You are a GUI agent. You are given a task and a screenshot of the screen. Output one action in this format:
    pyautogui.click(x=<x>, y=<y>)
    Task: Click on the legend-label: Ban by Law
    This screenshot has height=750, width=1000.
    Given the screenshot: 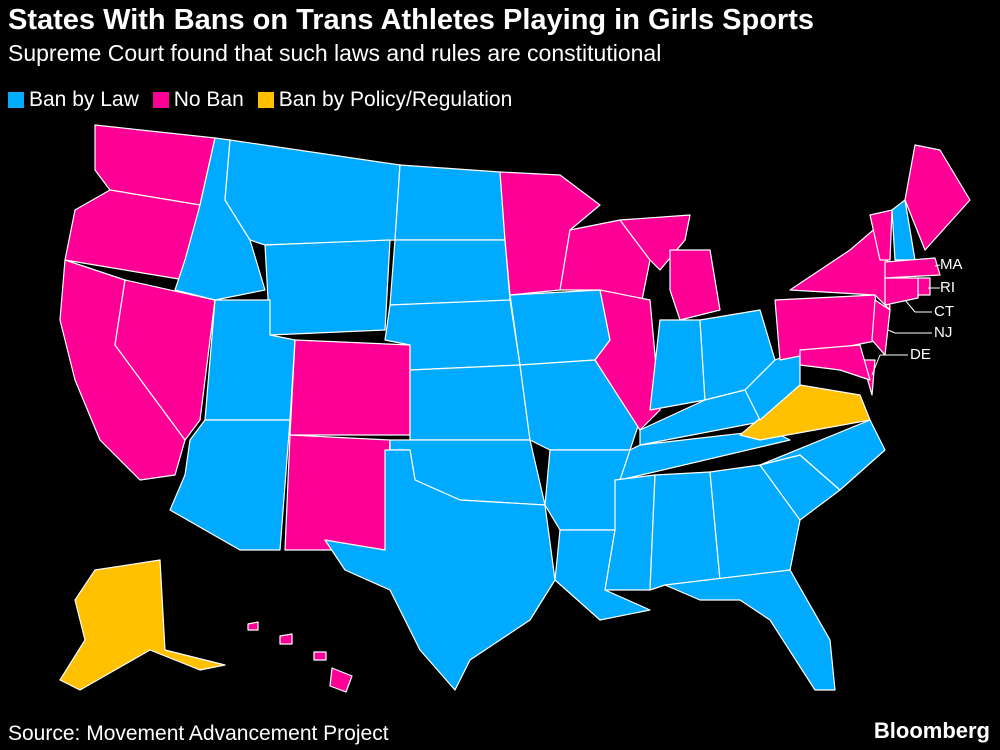 What is the action you would take?
    pyautogui.click(x=84, y=99)
    